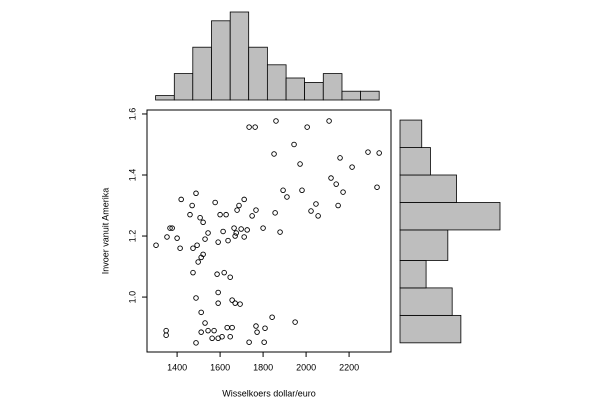 This screenshot has height=400, width=599. What do you see at coordinates (263, 367) in the screenshot?
I see `x-tick-label: 1800` at bounding box center [263, 367].